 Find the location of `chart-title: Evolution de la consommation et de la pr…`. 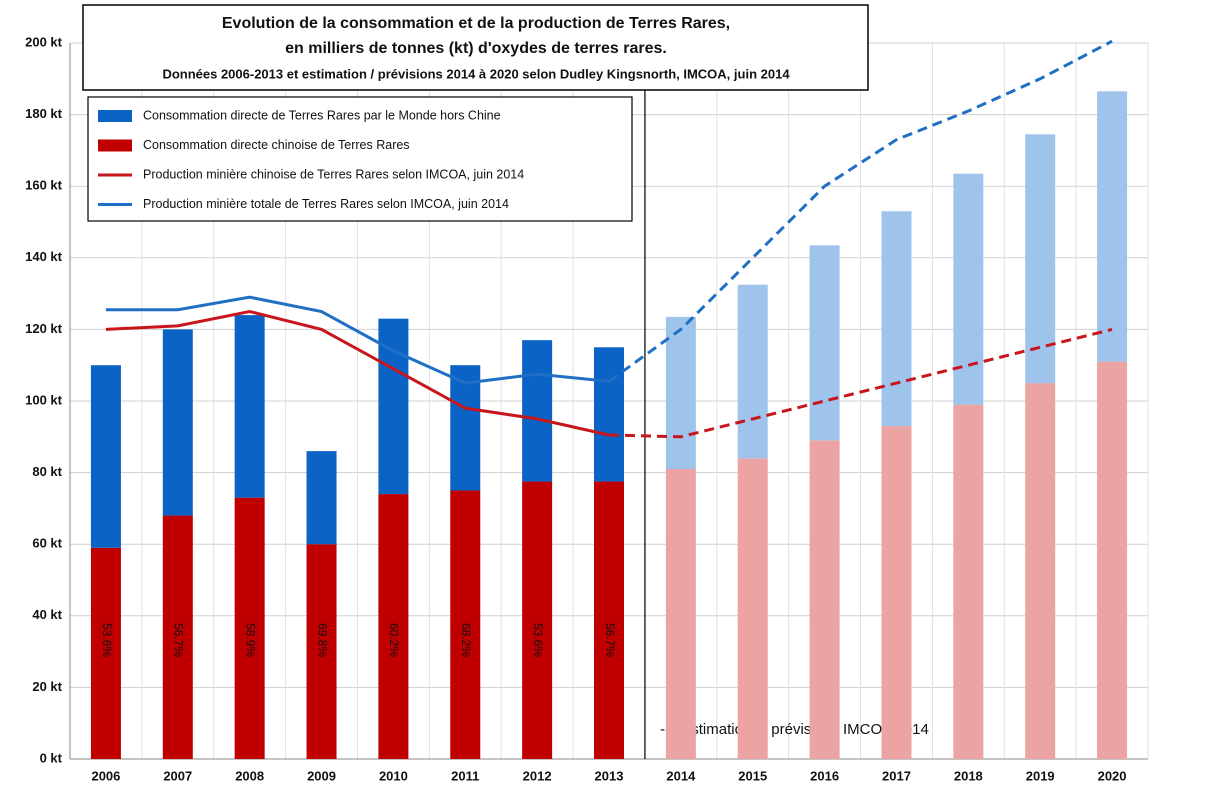

chart-title: Evolution de la consommation et de la pr… is located at coordinates (476, 23).